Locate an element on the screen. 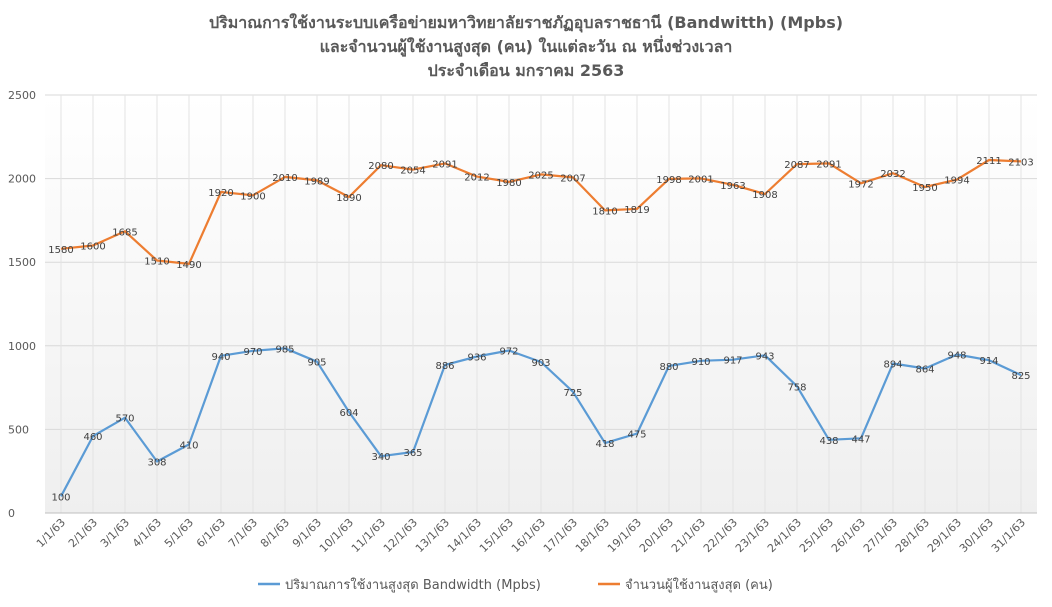 The width and height of the screenshot is (1052, 607). data-label: 340 is located at coordinates (380, 457).